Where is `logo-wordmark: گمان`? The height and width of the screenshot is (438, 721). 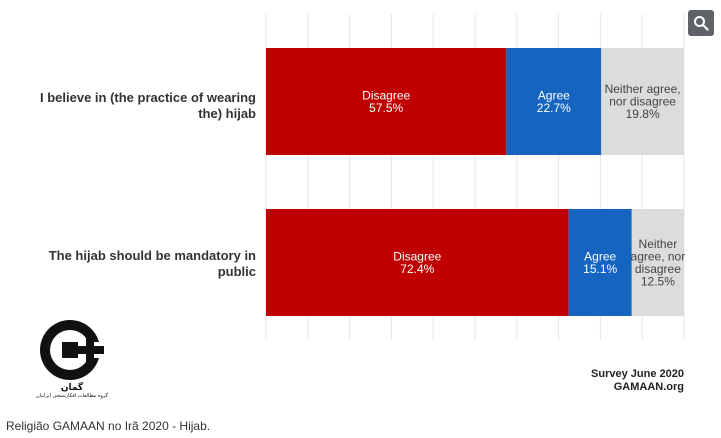 logo-wordmark: گمان is located at coordinates (72, 388).